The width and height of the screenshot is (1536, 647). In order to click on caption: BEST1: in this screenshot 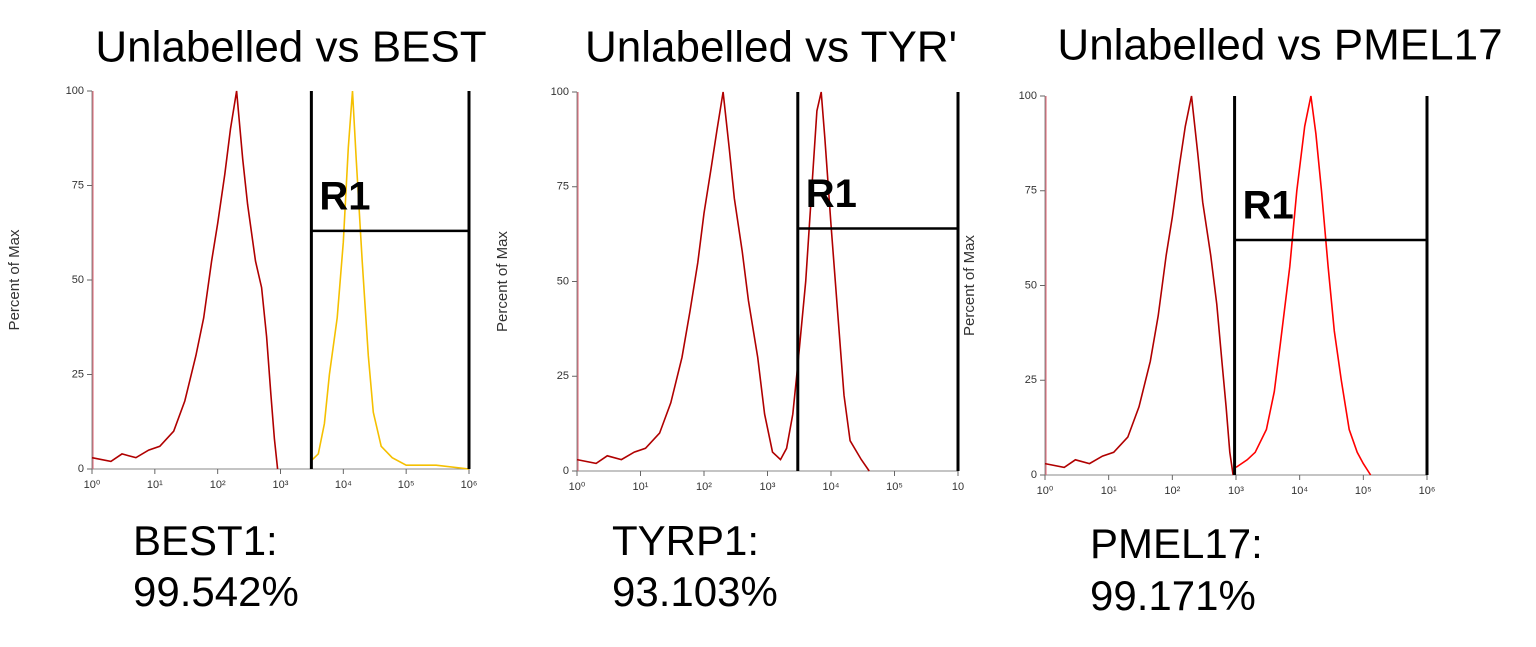, I will do `click(205, 540)`.